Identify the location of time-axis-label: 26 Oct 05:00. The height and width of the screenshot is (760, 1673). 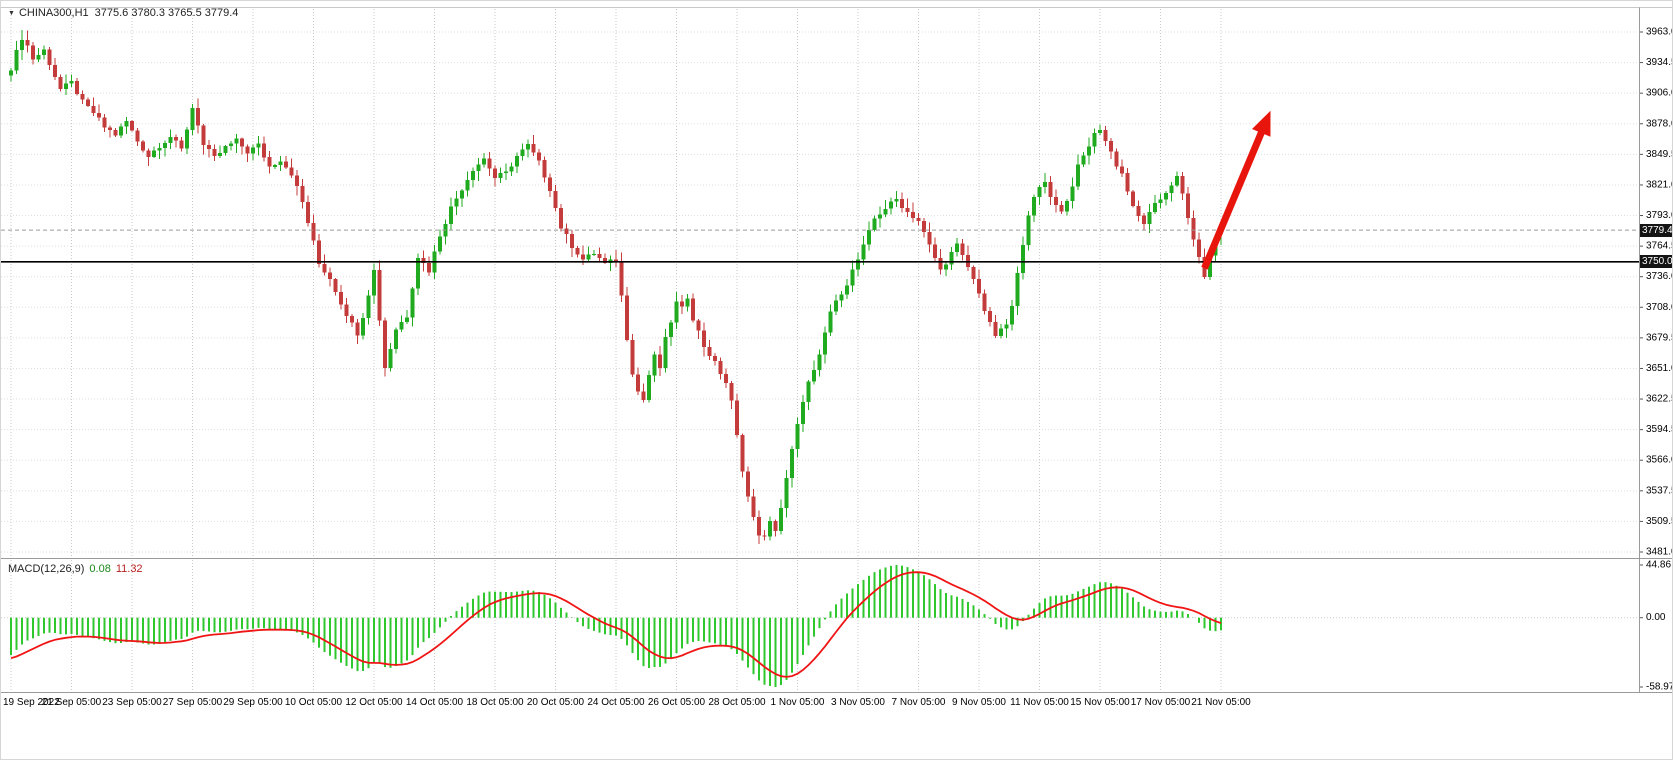
(677, 702).